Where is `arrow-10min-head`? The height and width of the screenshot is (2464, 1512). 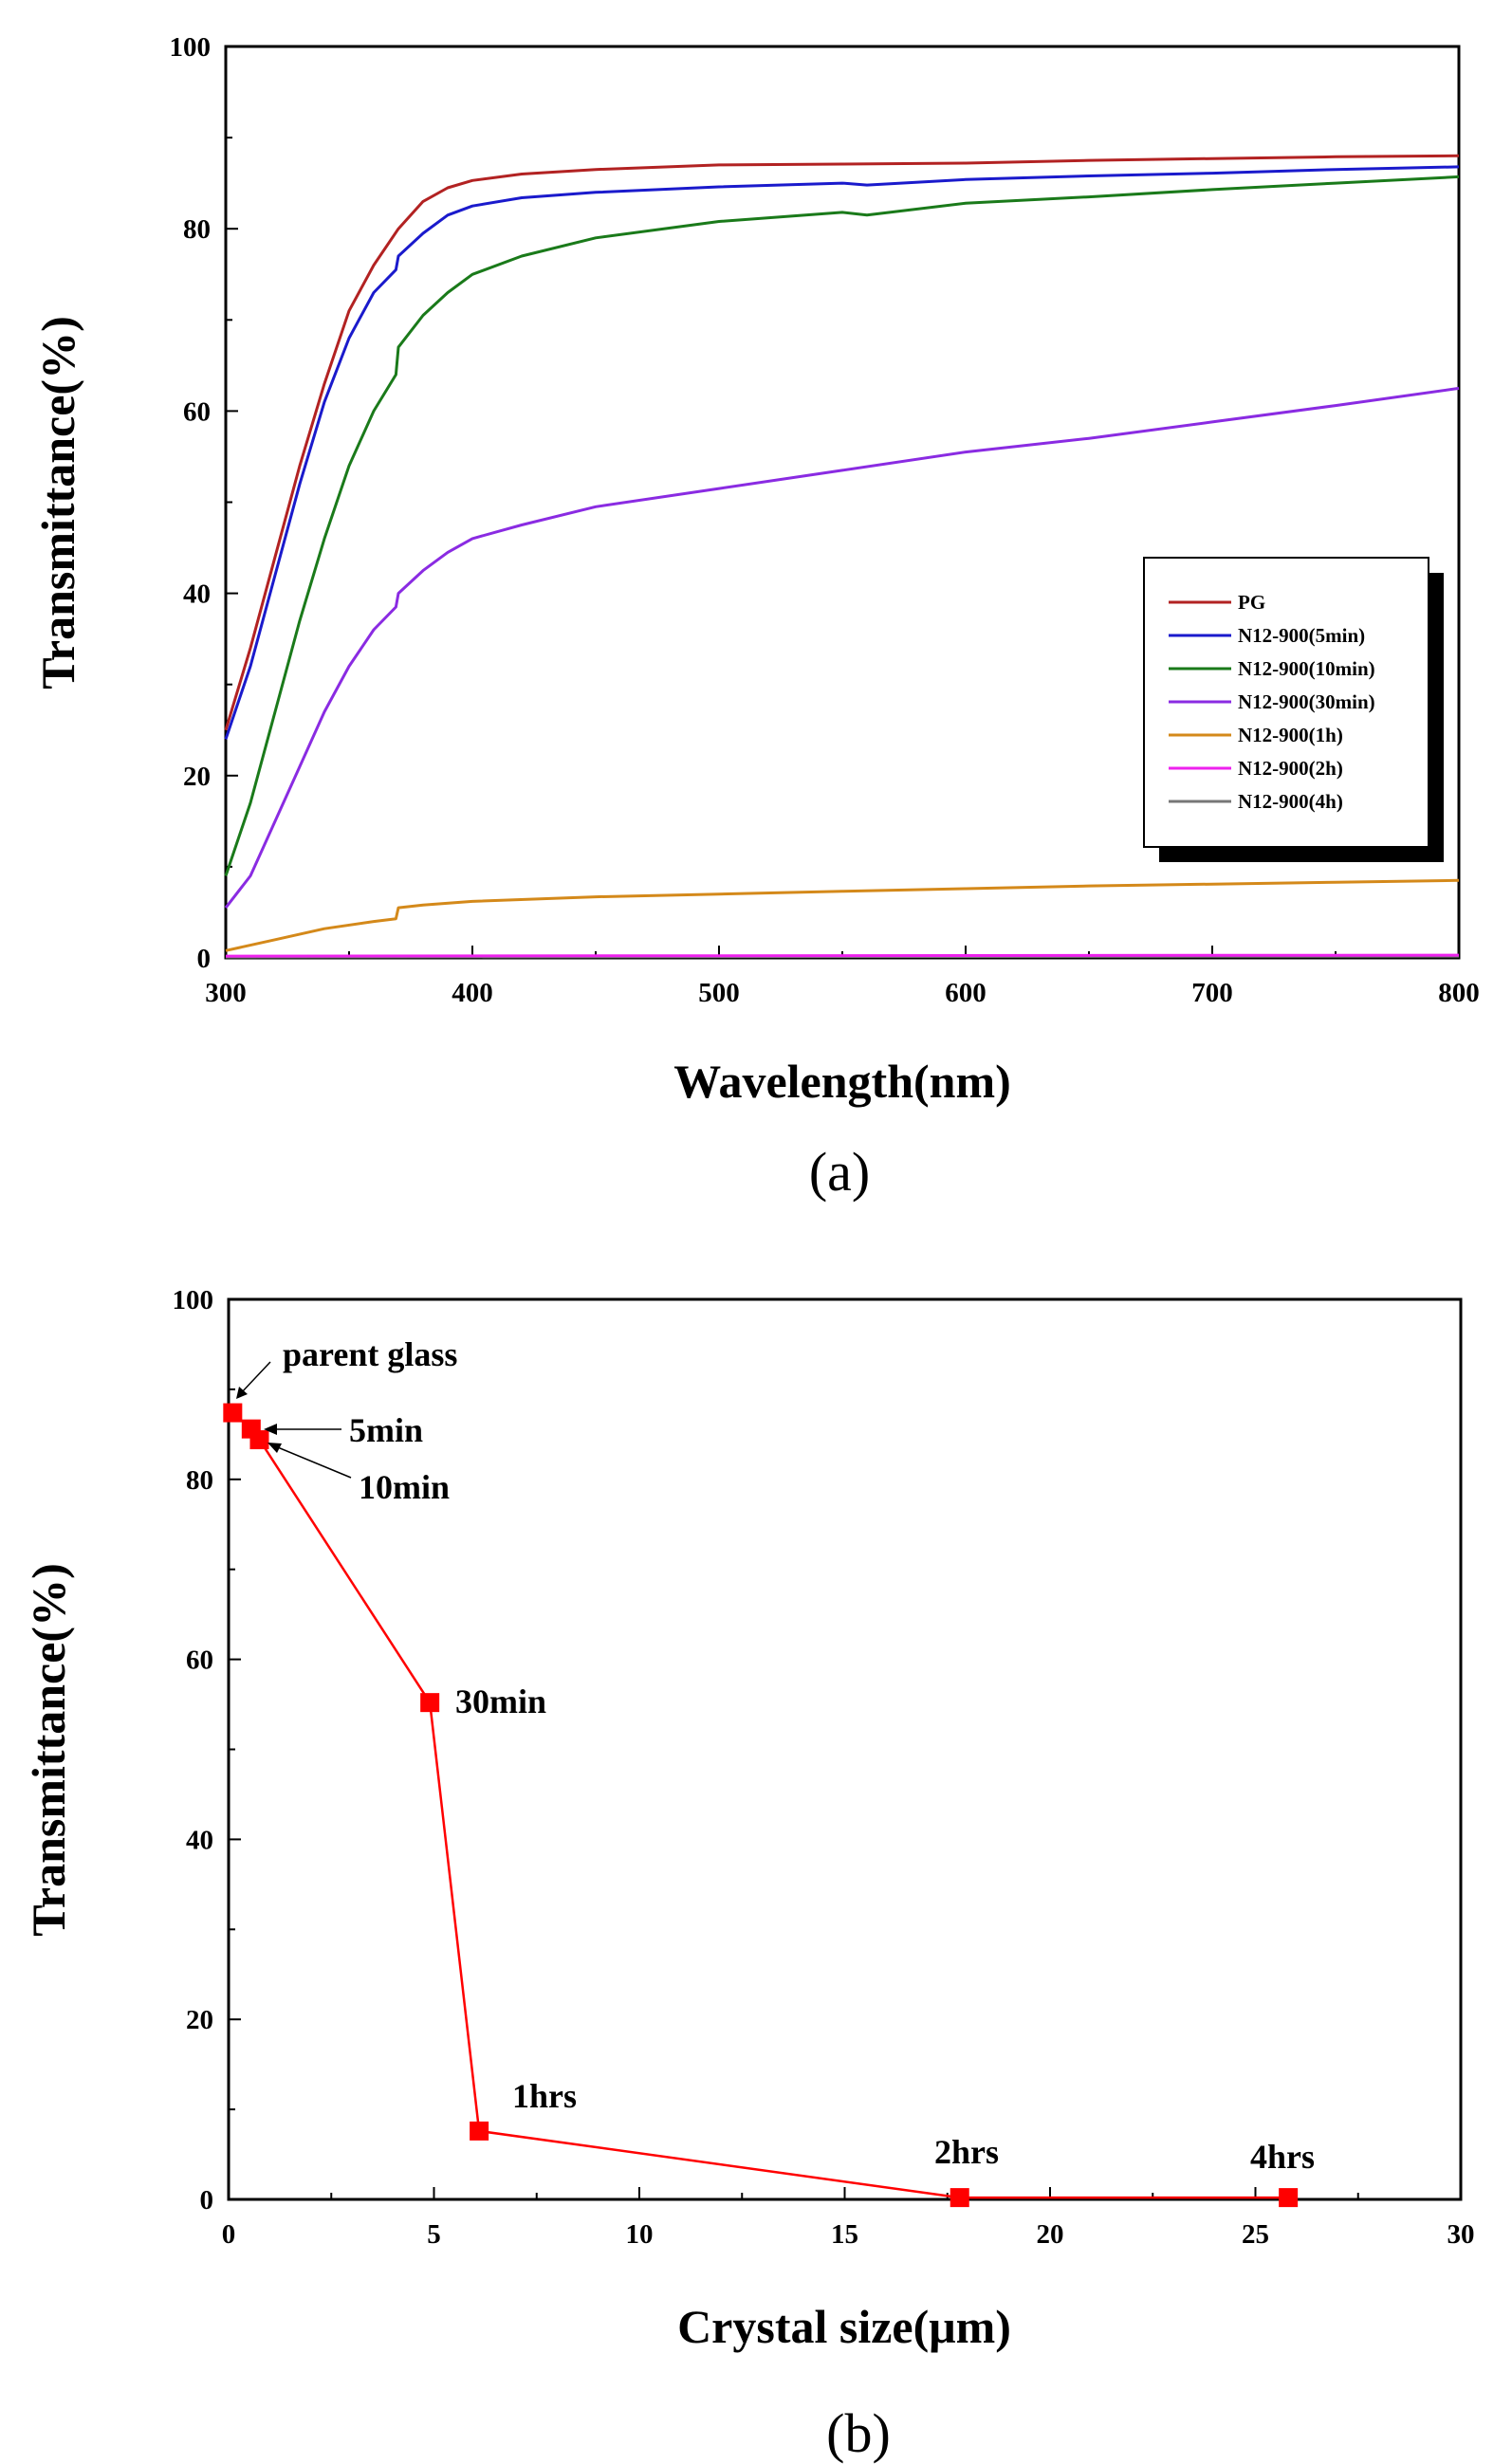
arrow-10min-head is located at coordinates (274, 1448).